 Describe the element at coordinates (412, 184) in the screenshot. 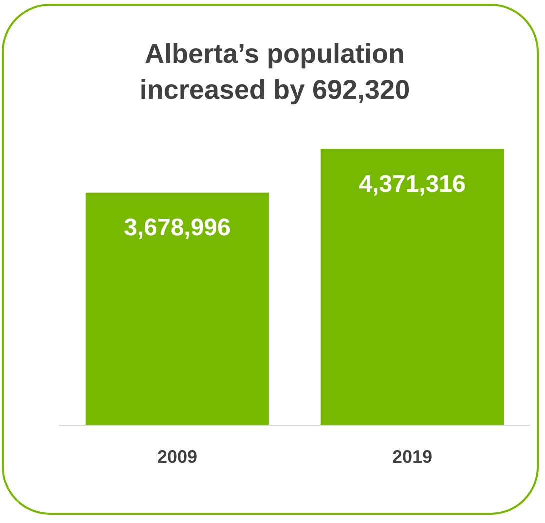

I see `data-label: 4,371,316` at that location.